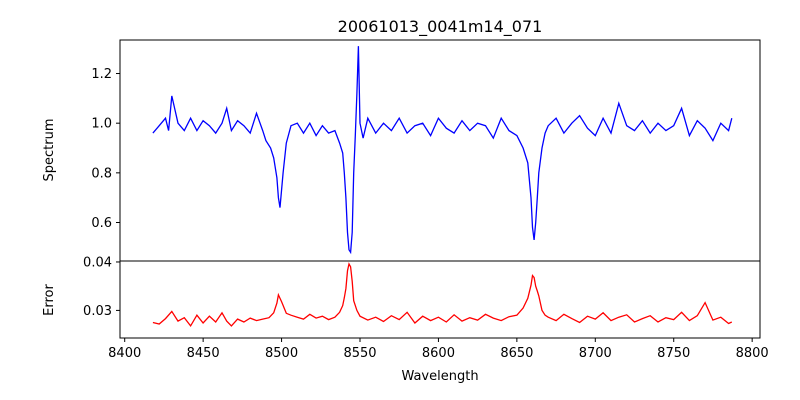 Image resolution: width=800 pixels, height=400 pixels. What do you see at coordinates (516, 353) in the screenshot?
I see `x-tick-label: 8650` at bounding box center [516, 353].